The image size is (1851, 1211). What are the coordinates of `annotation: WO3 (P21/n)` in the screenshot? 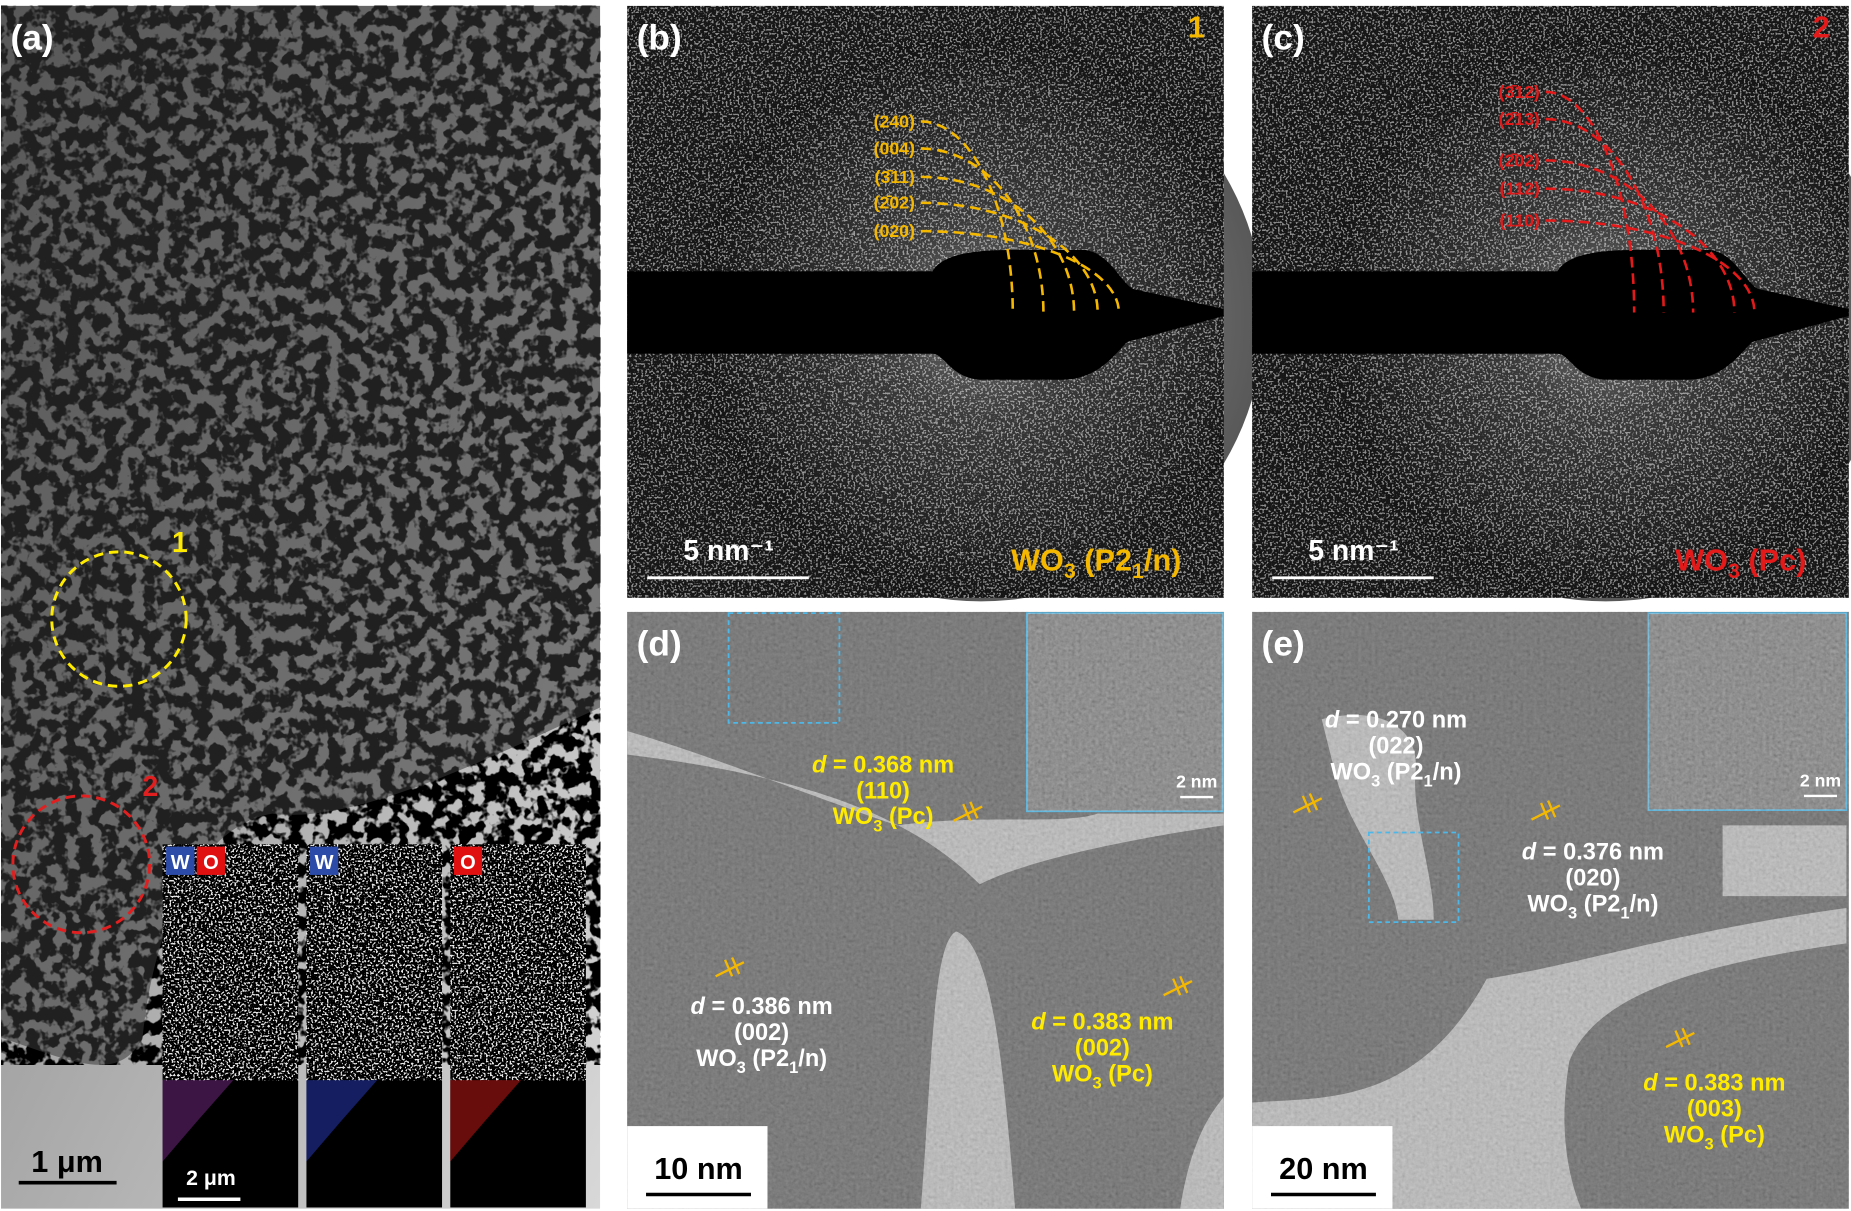 It's located at (1395, 774).